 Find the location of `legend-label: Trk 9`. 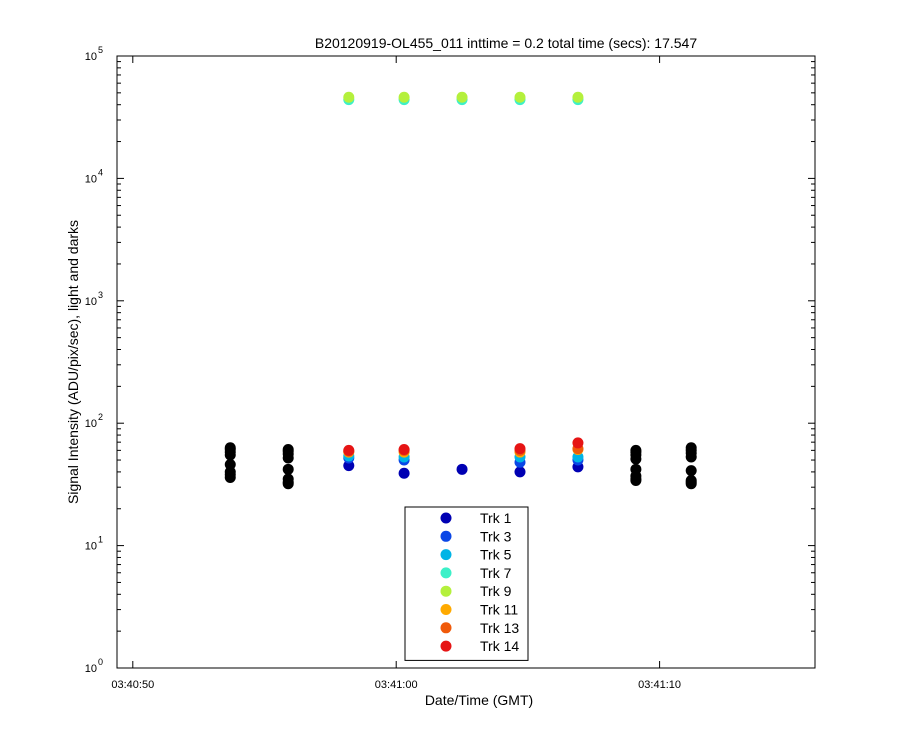

legend-label: Trk 9 is located at coordinates (496, 591).